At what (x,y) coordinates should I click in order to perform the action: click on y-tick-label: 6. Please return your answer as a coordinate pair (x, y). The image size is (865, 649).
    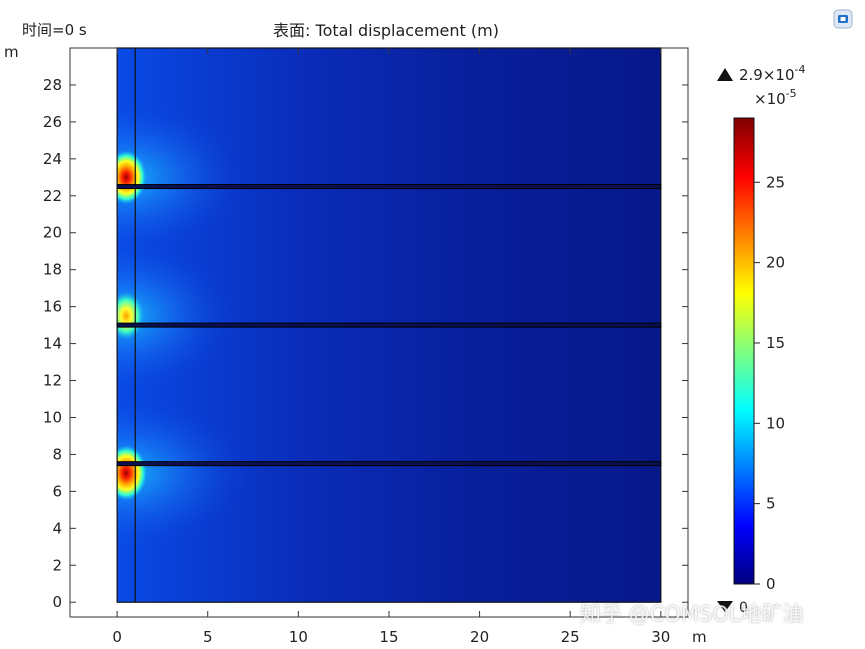
    Looking at the image, I should click on (57, 491).